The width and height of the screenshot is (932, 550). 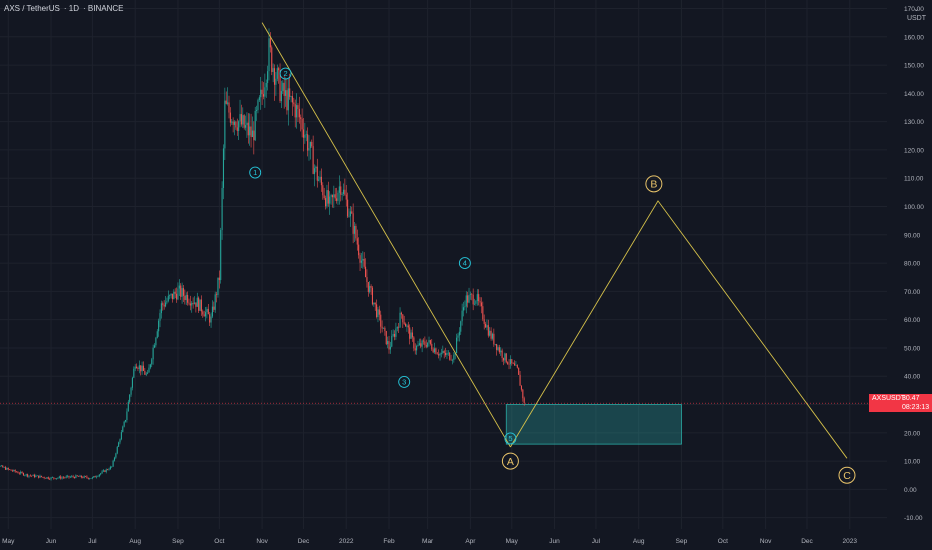 I want to click on x-tick-label: Nov, so click(x=766, y=541).